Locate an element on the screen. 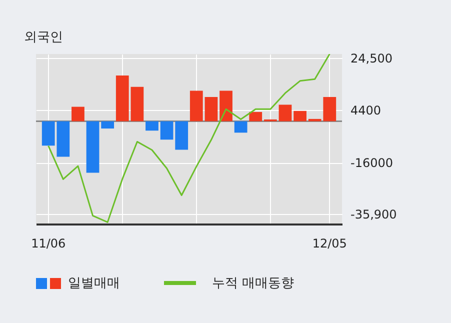 This screenshot has width=451, height=323. y-tick-label: 24,500 is located at coordinates (371, 58).